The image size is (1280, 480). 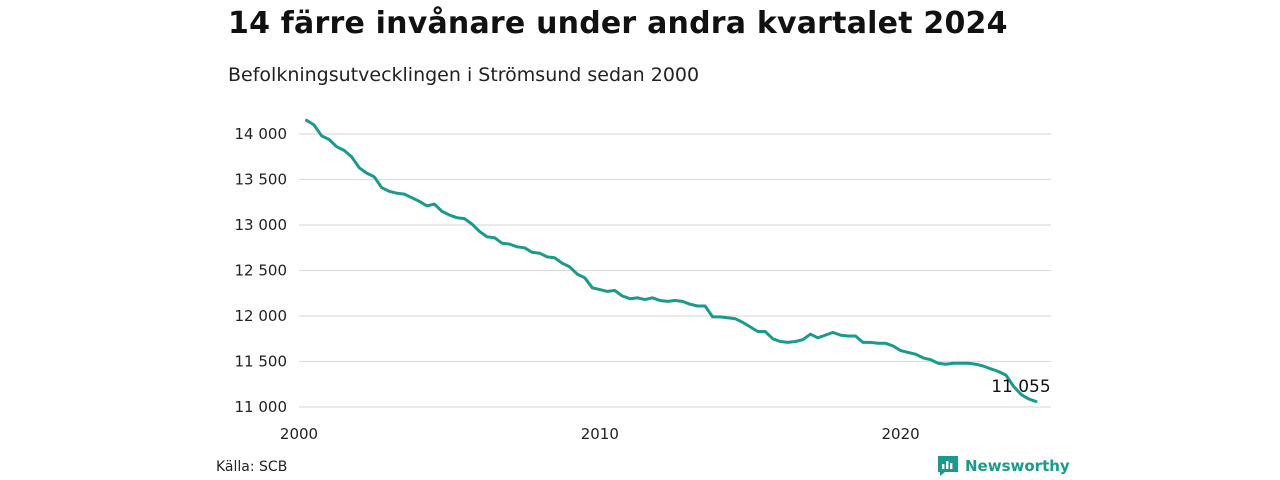 I want to click on x-tick-label: 2020, so click(x=901, y=434).